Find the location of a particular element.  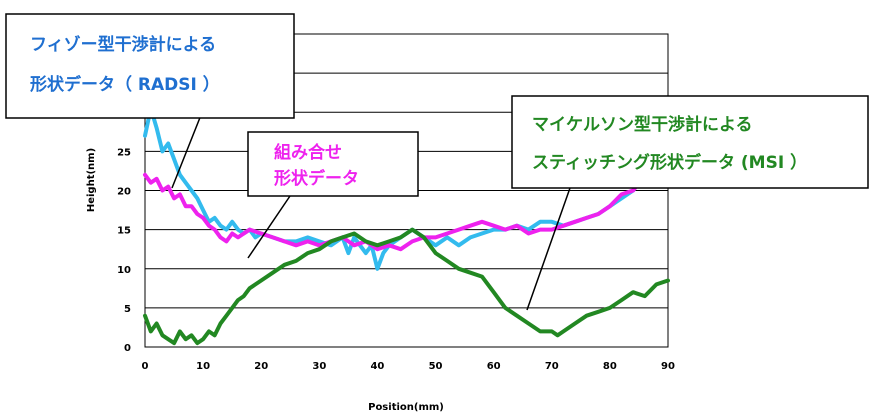

callout-pointer-combined is located at coordinates (269, 227).